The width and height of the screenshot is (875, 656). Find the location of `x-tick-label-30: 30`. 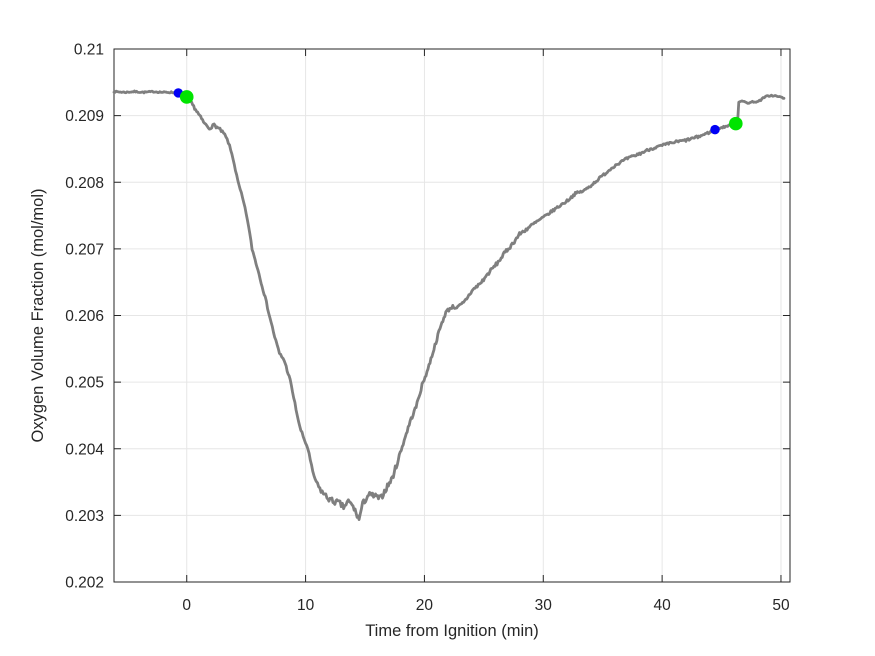

x-tick-label-30: 30 is located at coordinates (544, 605).